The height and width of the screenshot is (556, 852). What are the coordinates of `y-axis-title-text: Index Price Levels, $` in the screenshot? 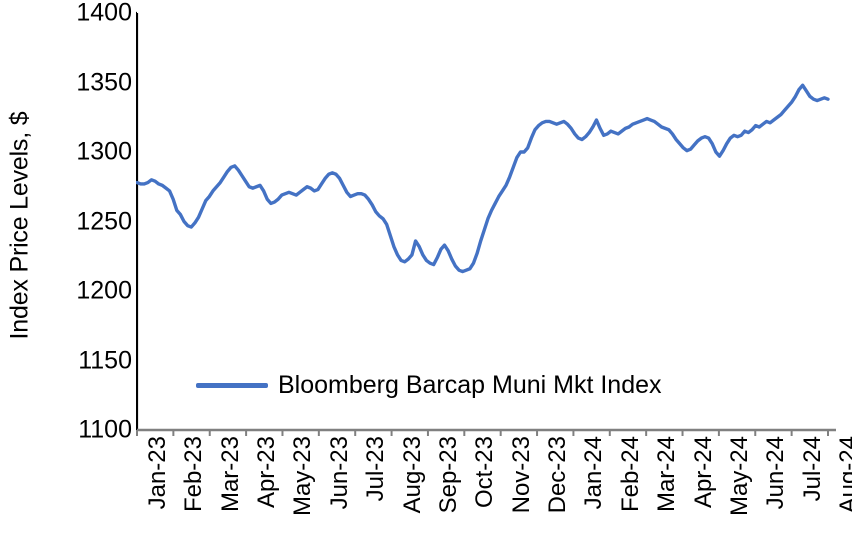 It's located at (19, 225).